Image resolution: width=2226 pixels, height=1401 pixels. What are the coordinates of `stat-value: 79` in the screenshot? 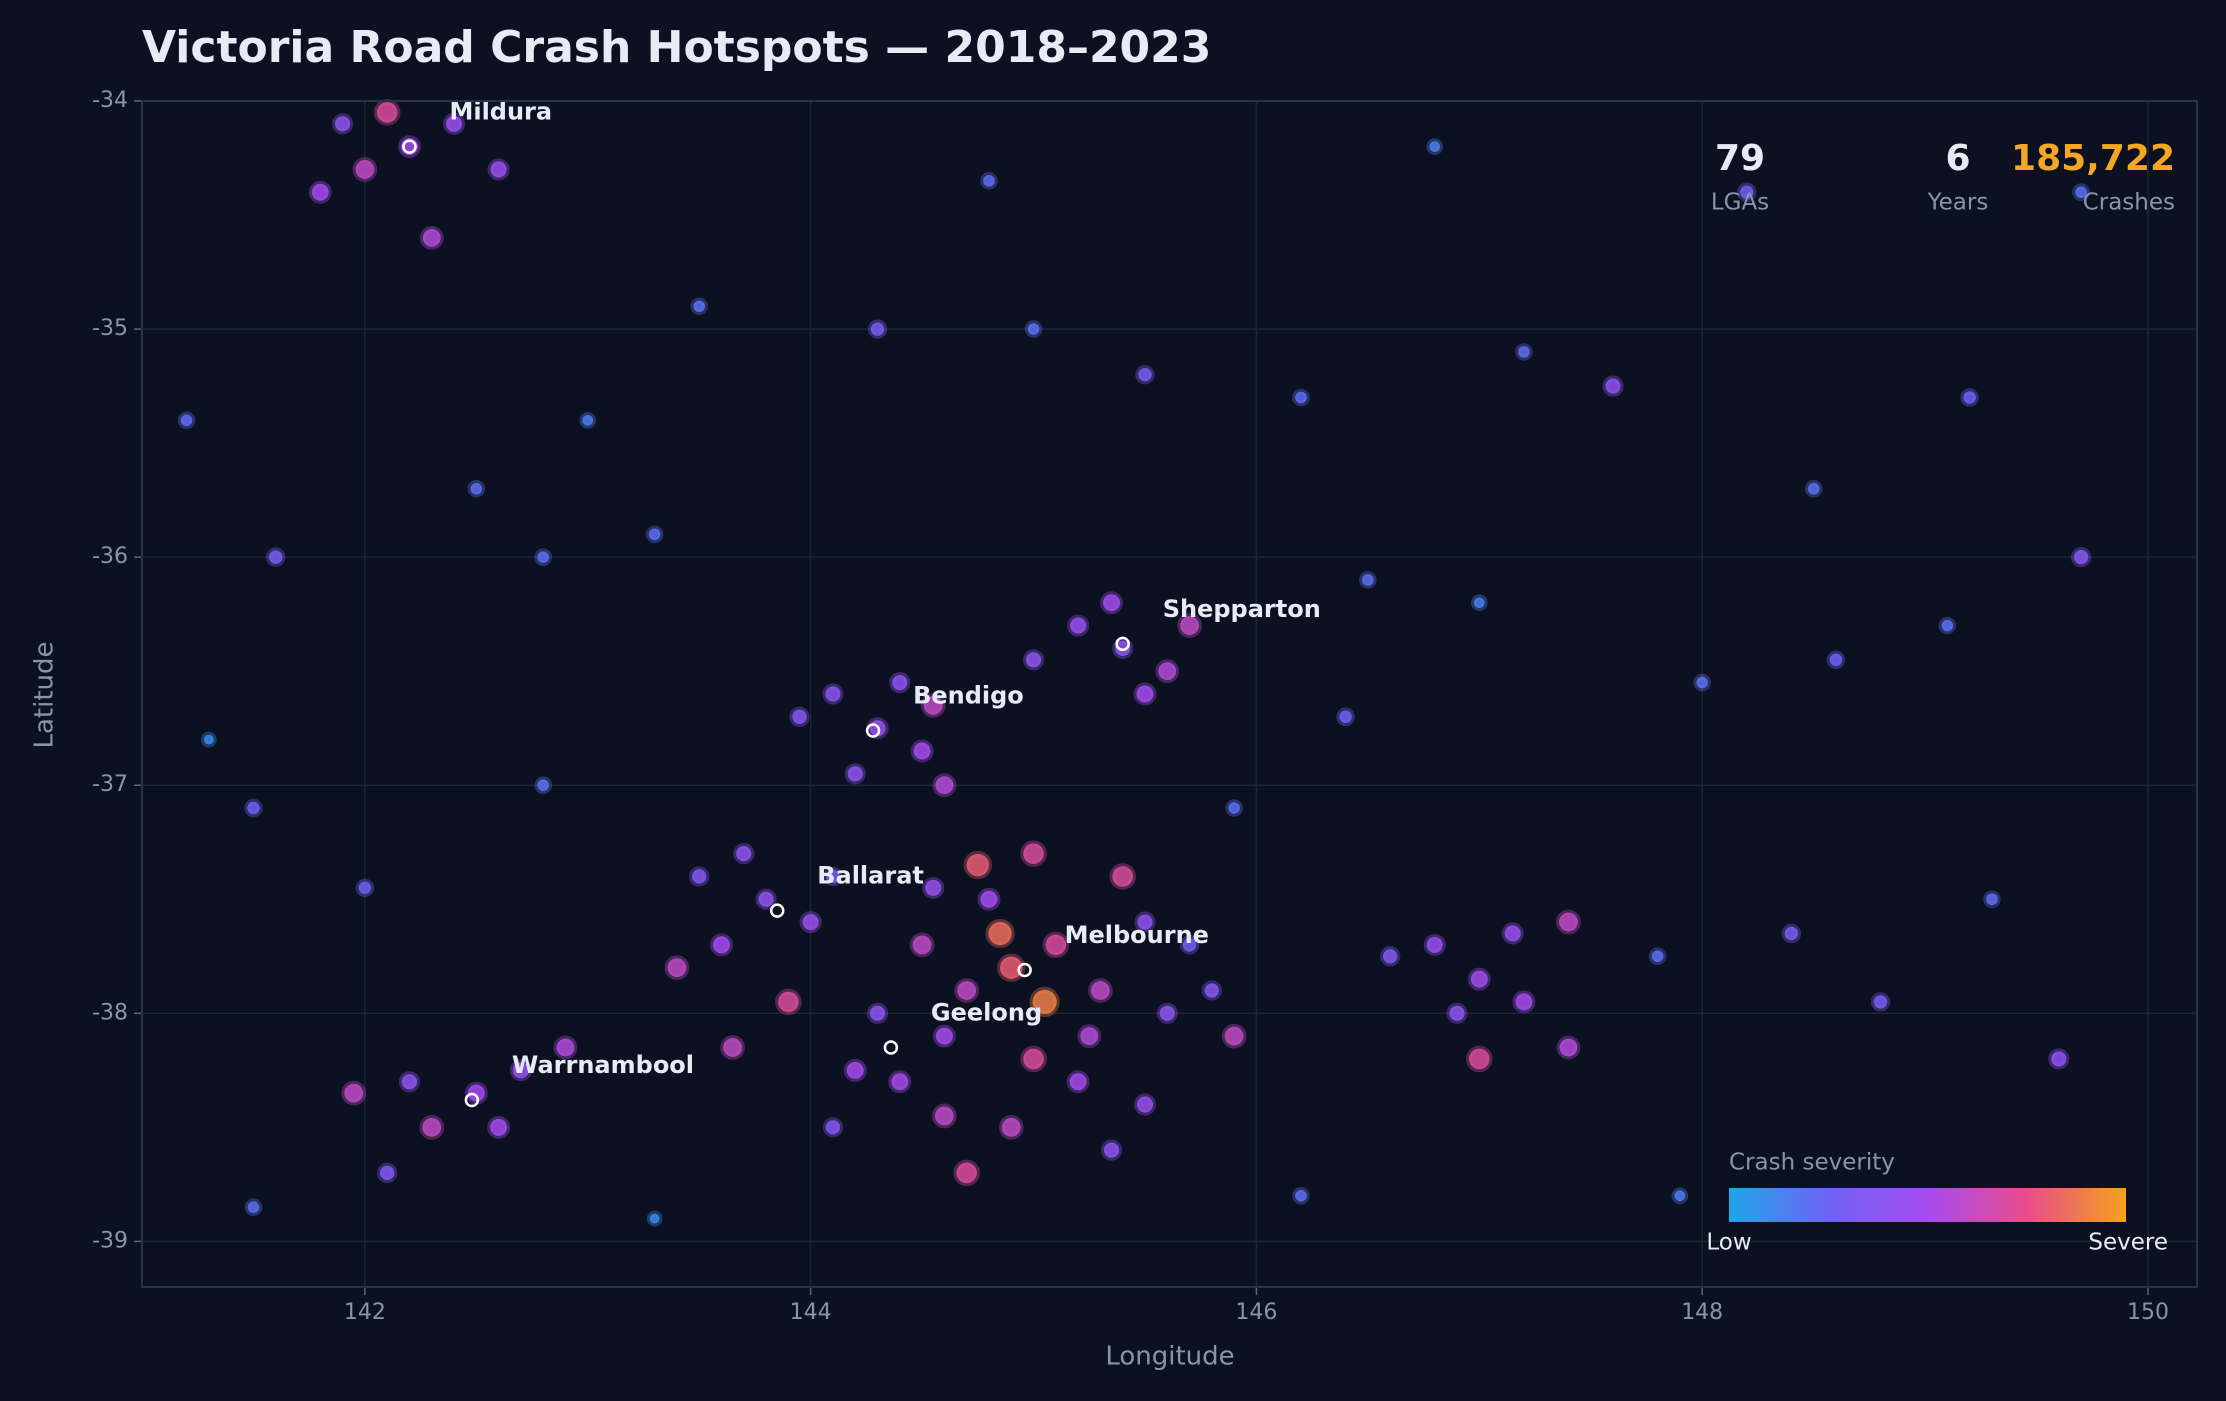 It's located at (1740, 158).